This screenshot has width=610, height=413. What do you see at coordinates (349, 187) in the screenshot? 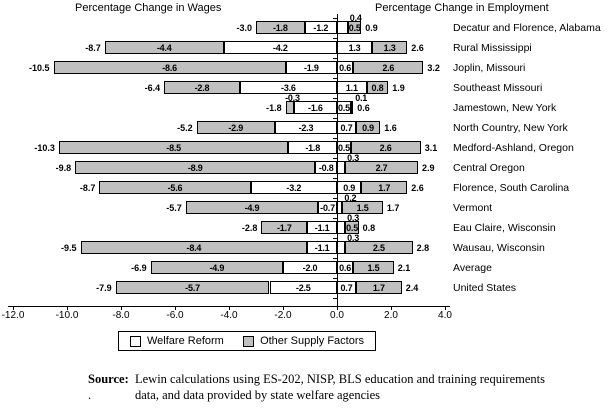
I see `employment-welfare-reform-bar-label: 0.9` at bounding box center [349, 187].